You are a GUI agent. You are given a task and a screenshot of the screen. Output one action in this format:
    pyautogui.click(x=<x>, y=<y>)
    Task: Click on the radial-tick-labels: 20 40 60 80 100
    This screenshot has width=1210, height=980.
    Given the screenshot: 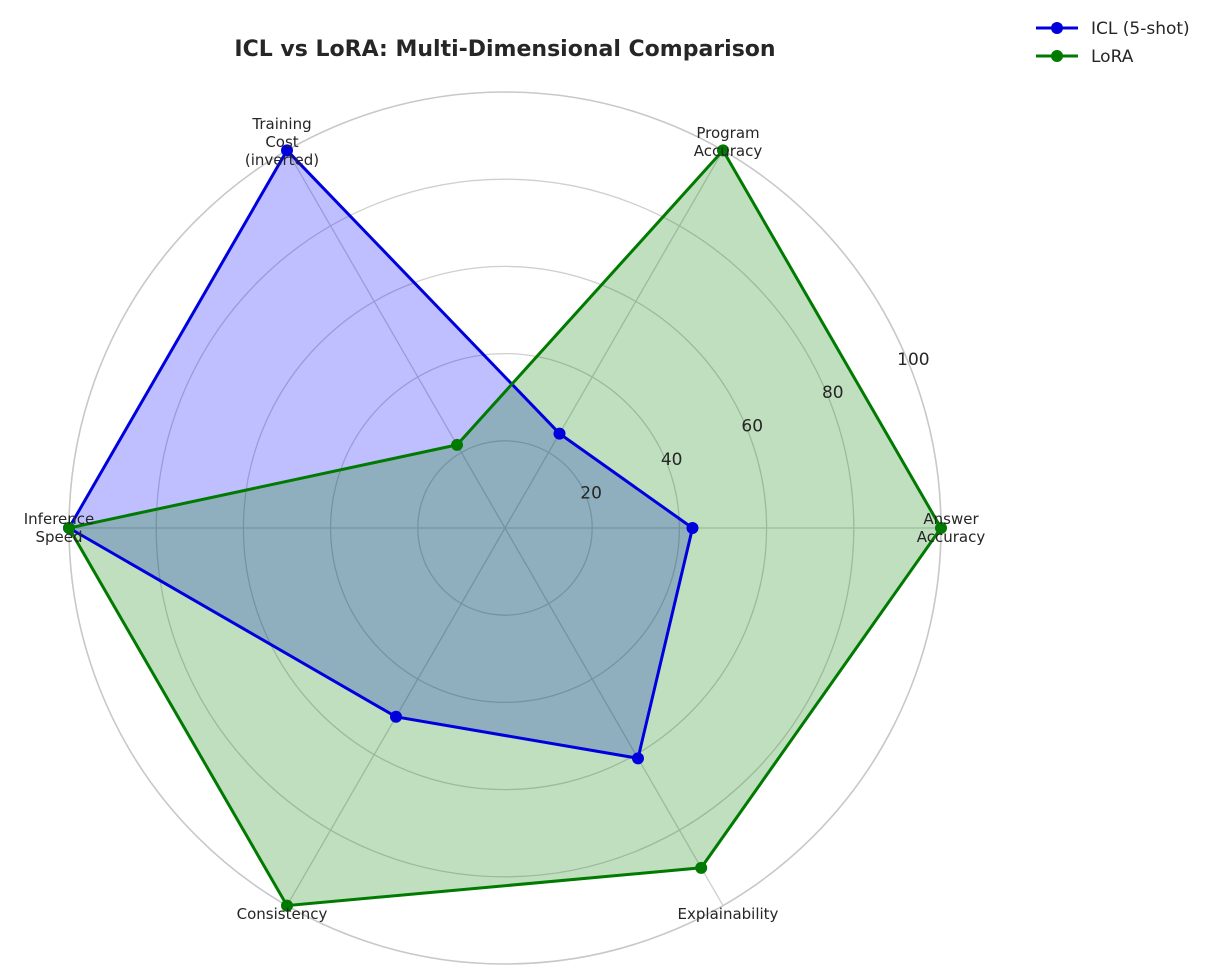 What is the action you would take?
    pyautogui.click(x=754, y=426)
    